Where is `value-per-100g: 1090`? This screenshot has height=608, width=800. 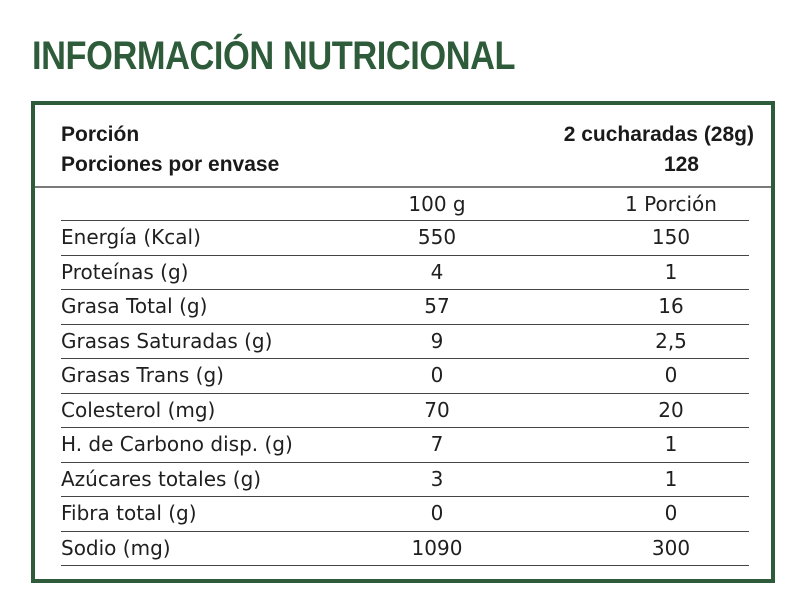
value-per-100g: 1090 is located at coordinates (437, 547).